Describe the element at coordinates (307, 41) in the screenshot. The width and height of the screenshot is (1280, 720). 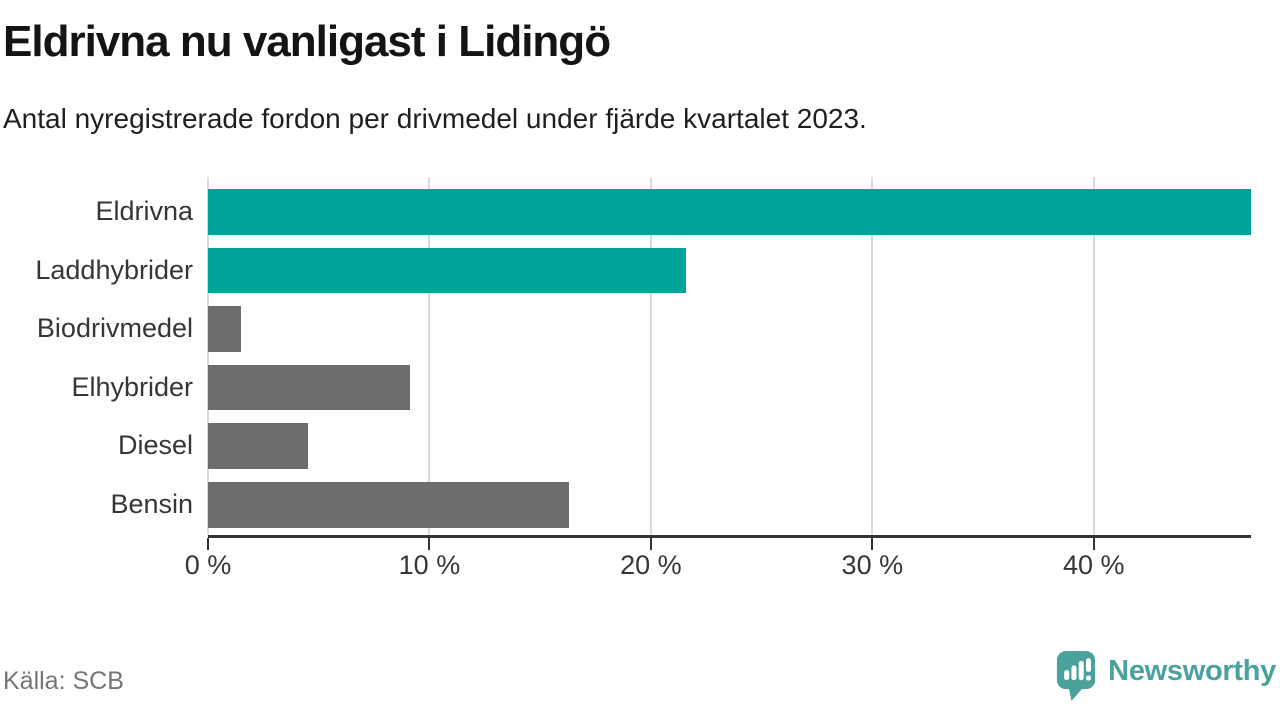
I see `chart-title: Eldrivna nu vanligast i Lidingö` at that location.